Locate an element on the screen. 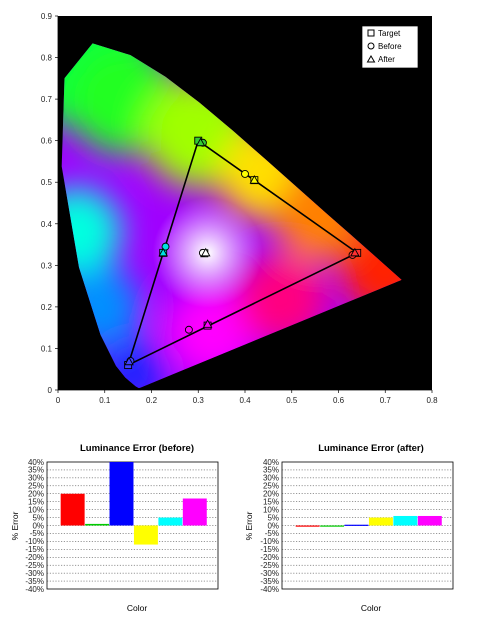 Image resolution: width=480 pixels, height=620 pixels. x-tick-label: 0.7 is located at coordinates (386, 400).